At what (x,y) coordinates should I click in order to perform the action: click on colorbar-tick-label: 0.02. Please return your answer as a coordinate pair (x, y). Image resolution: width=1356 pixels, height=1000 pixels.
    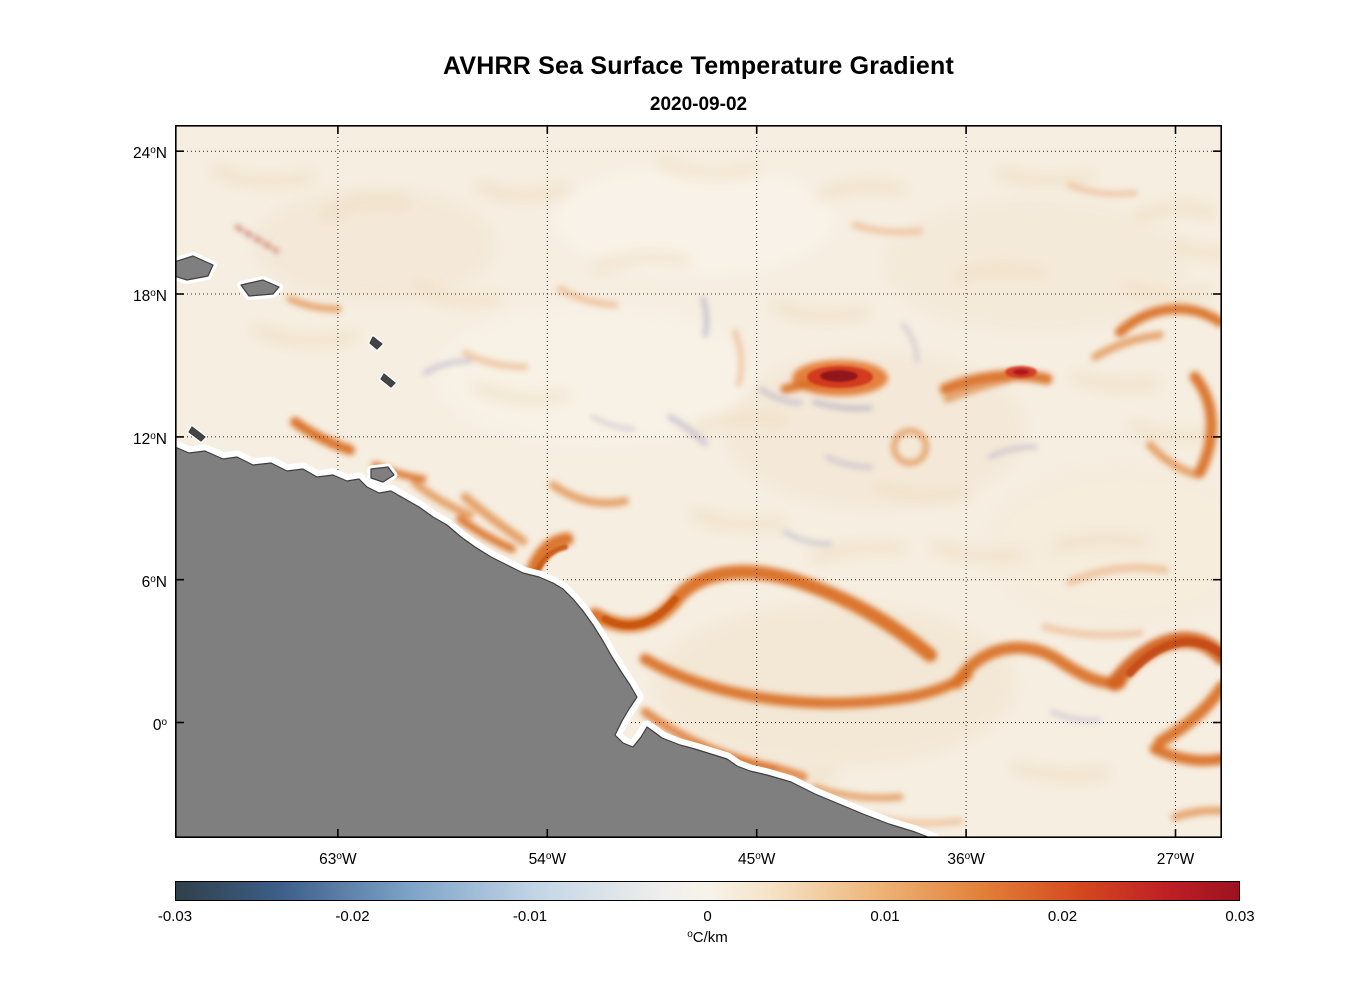
    Looking at the image, I should click on (1062, 916).